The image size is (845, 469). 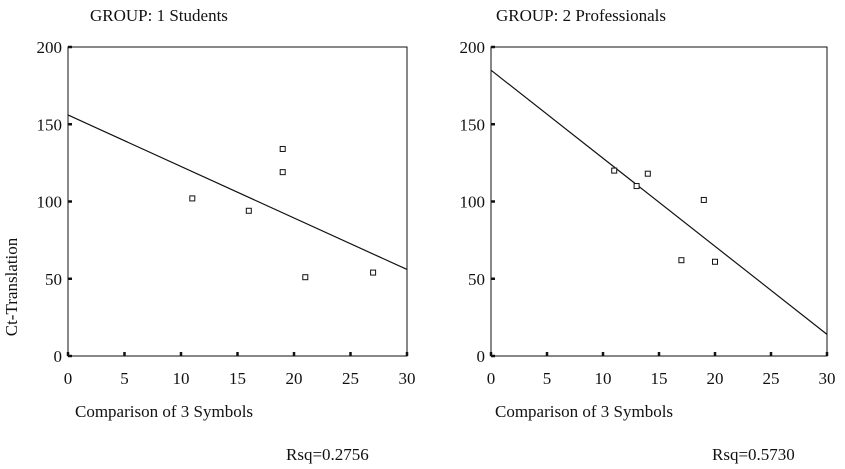 What do you see at coordinates (753, 454) in the screenshot?
I see `rsq-label: Rsq=0.5730` at bounding box center [753, 454].